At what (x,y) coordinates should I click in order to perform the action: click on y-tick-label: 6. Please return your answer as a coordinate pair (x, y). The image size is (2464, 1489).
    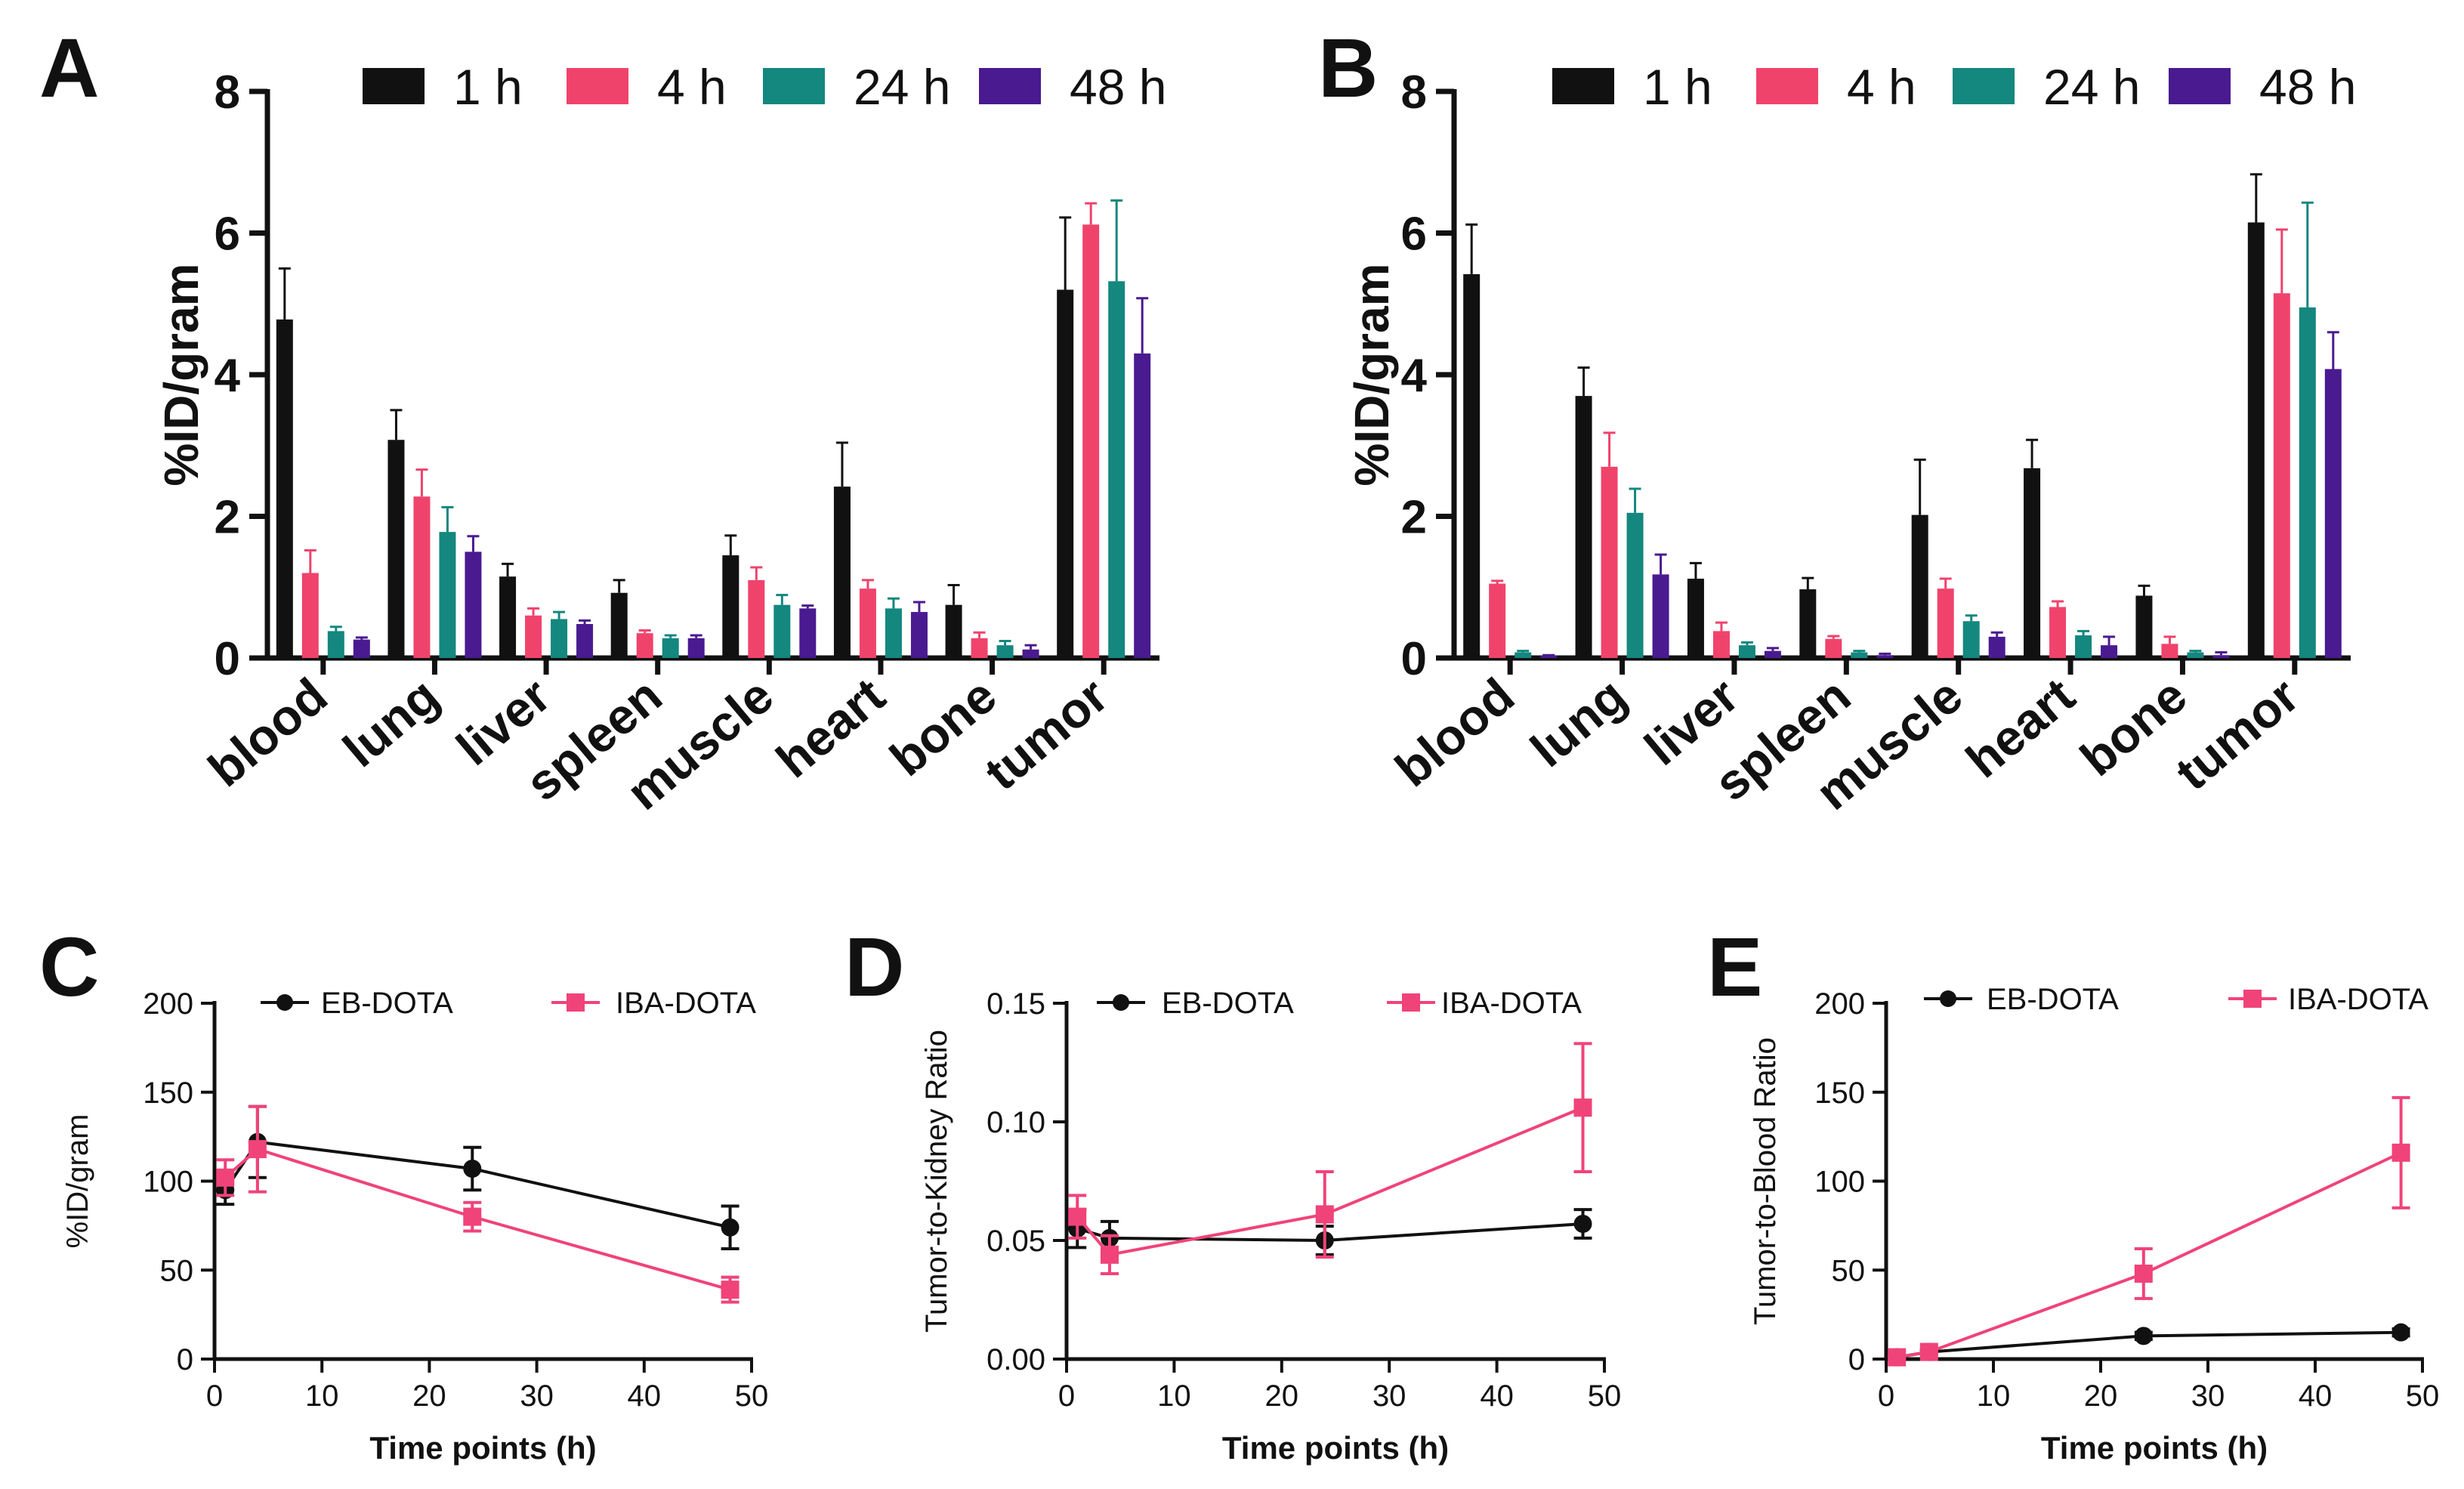
    Looking at the image, I should click on (1414, 235).